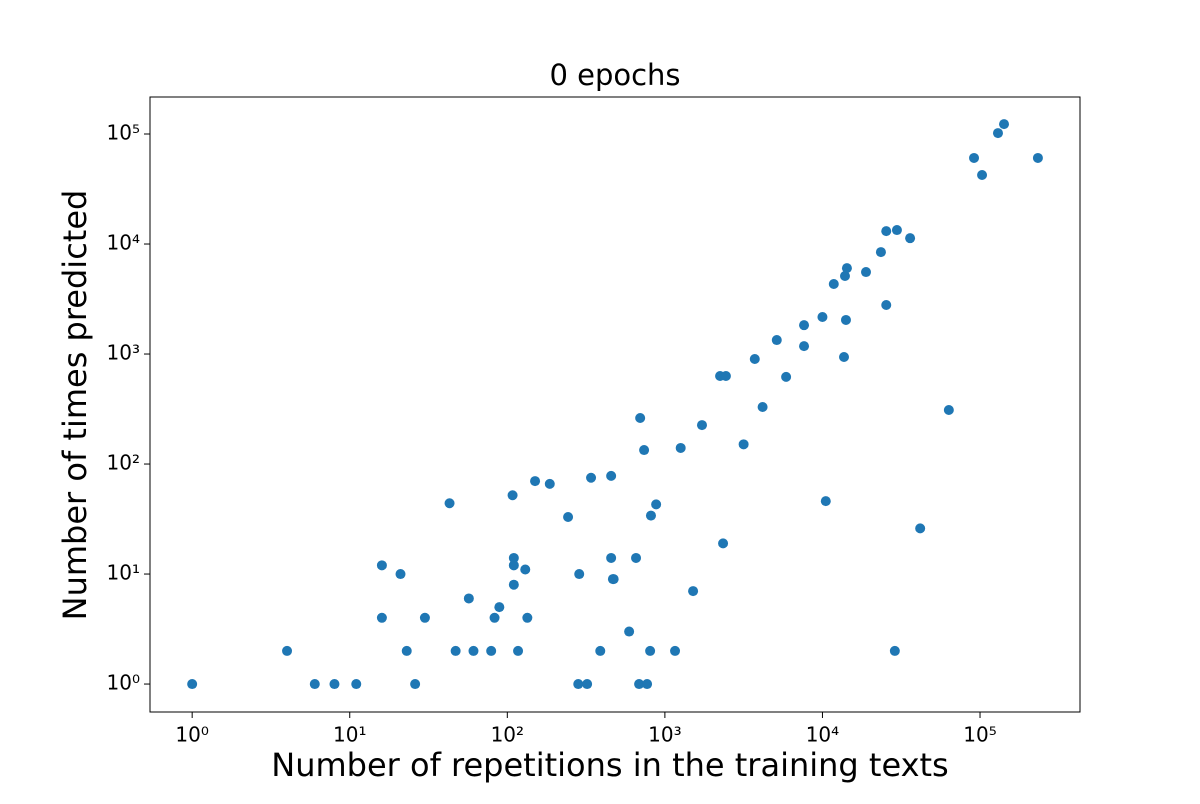  I want to click on y-tick-label: 10⁵, so click(123, 133).